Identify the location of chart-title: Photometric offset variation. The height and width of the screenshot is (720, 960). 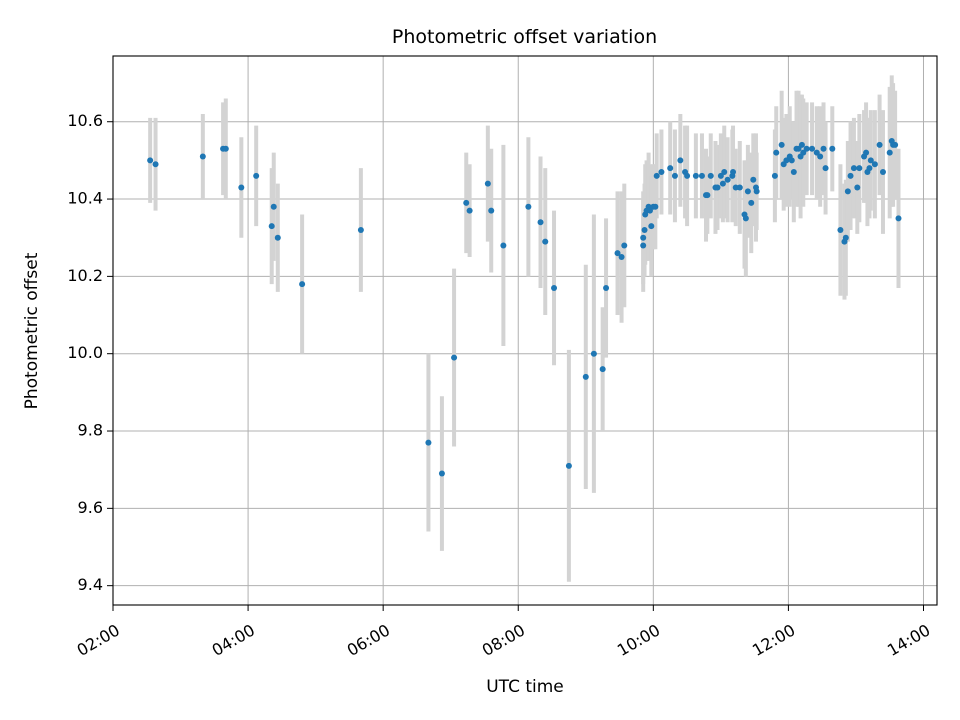
(524, 37).